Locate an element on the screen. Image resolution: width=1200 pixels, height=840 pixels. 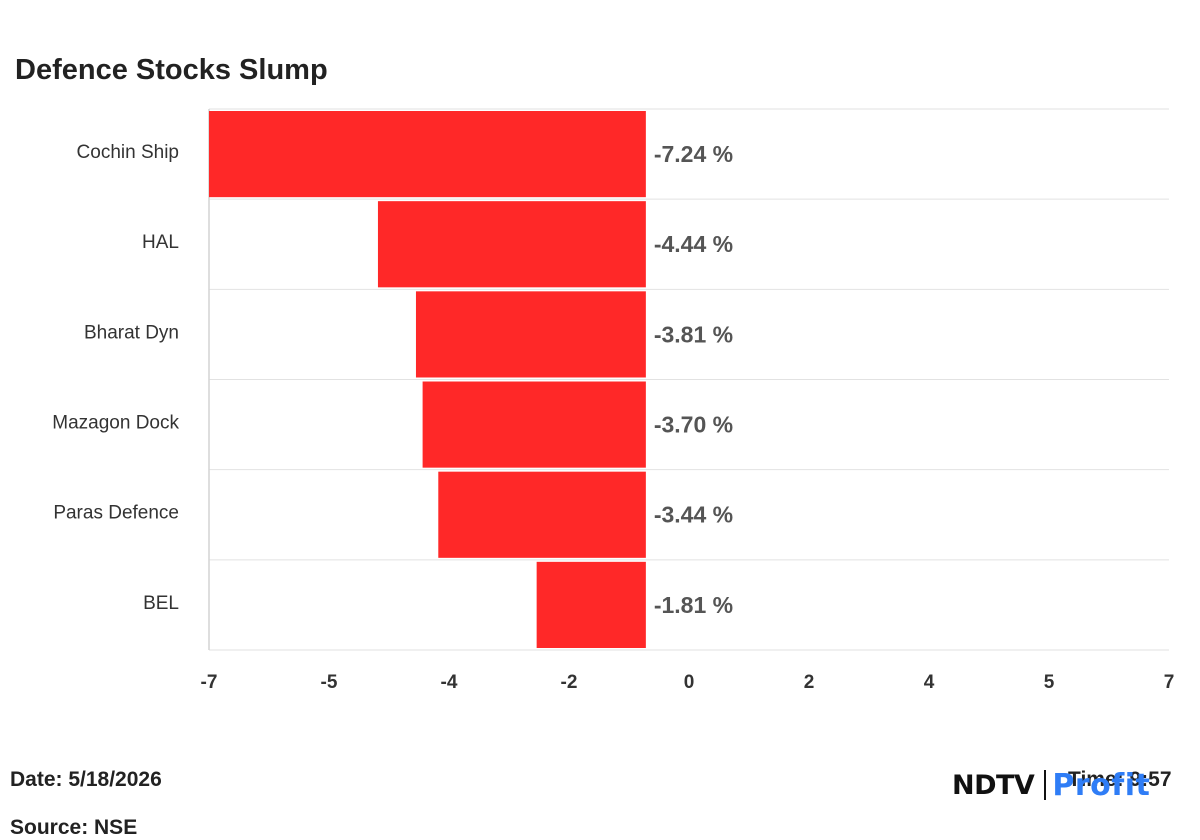
category-label: Mazagon Dock is located at coordinates (115, 423).